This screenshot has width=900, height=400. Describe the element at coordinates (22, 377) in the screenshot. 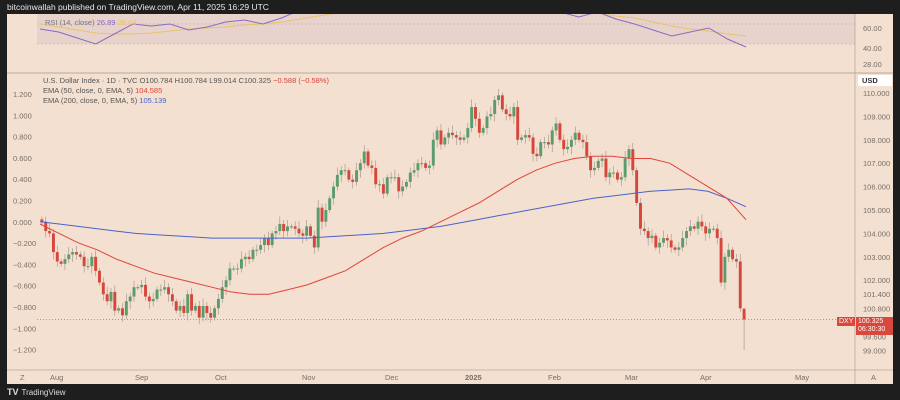

I see `goto-date-button: Z` at that location.